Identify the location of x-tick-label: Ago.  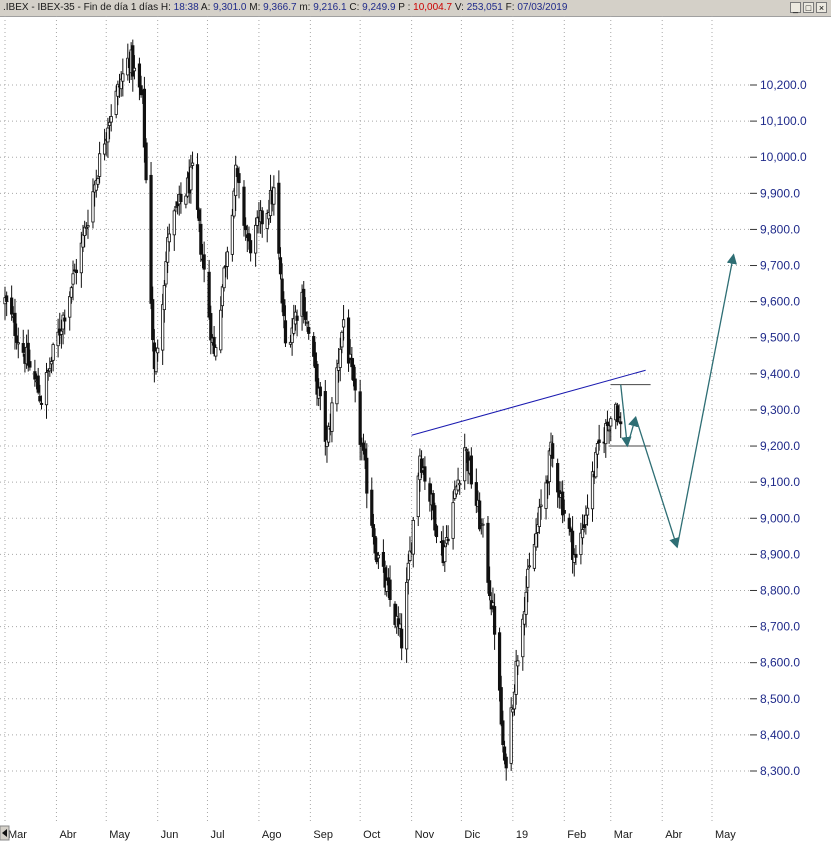
(272, 835).